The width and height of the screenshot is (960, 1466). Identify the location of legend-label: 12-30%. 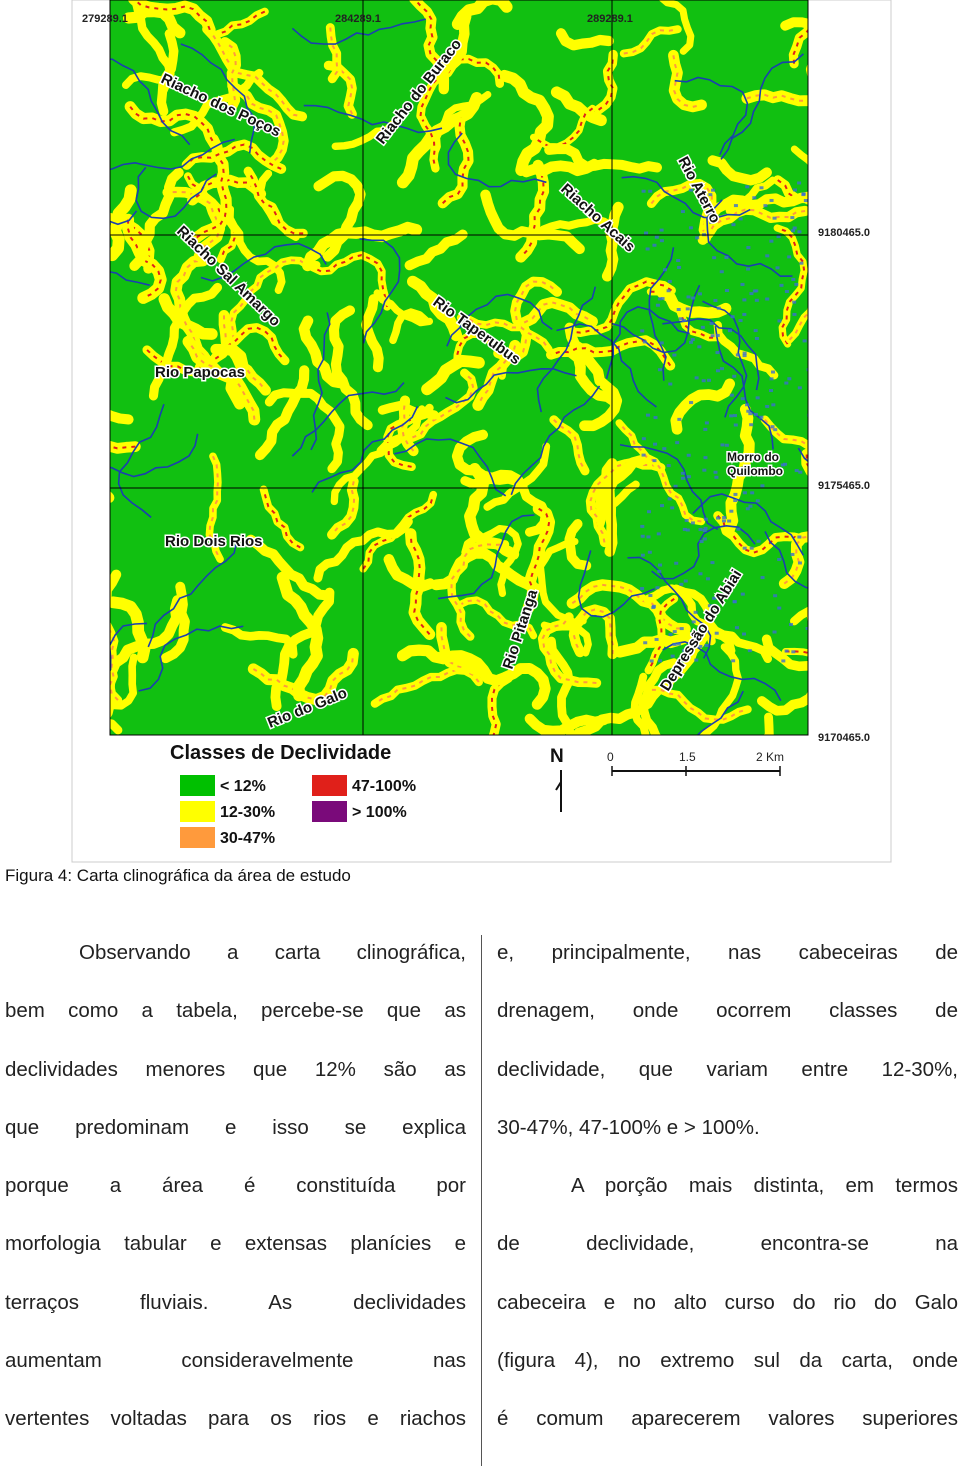
(247, 812).